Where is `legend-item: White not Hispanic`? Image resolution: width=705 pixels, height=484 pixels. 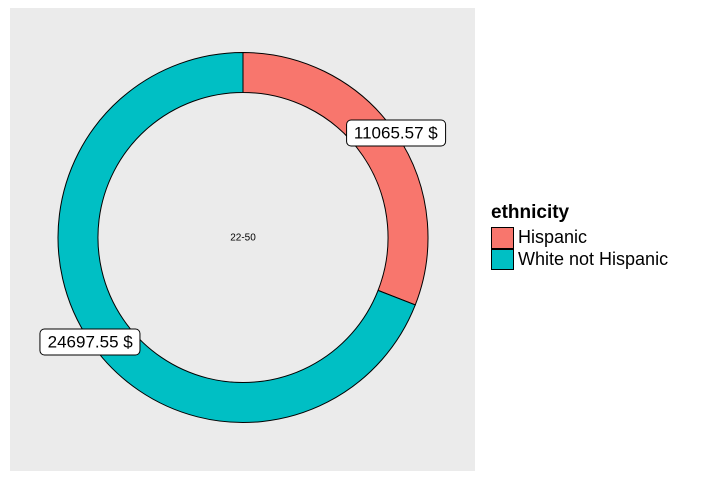
legend-item: White not Hispanic is located at coordinates (580, 259).